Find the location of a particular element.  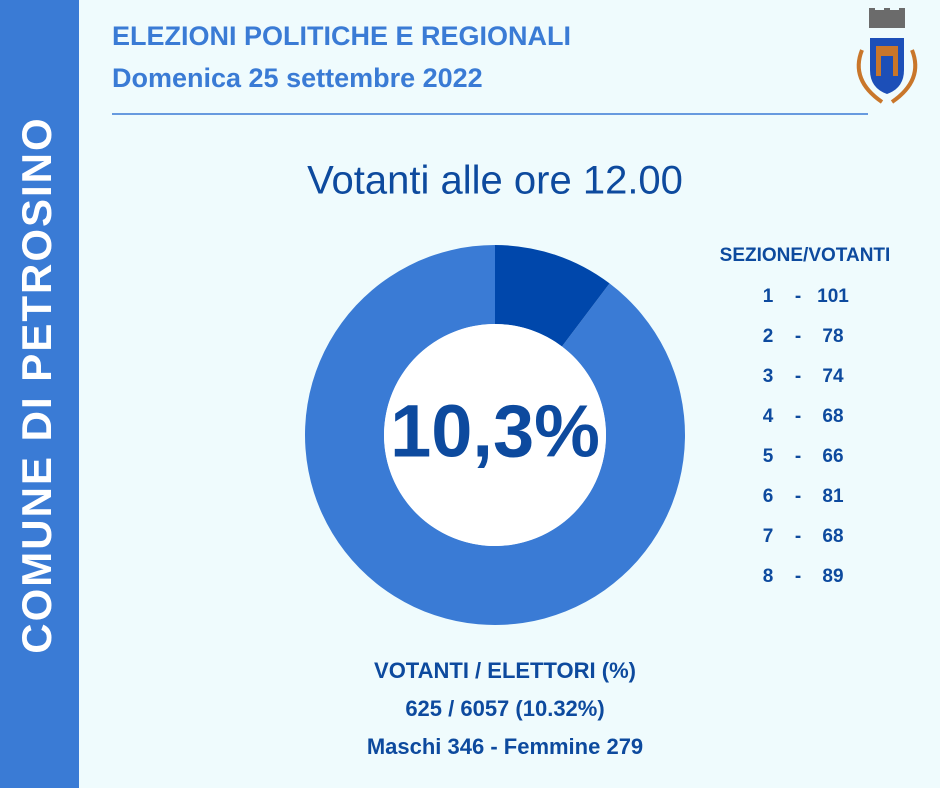

section-number: 6 is located at coordinates (768, 496).